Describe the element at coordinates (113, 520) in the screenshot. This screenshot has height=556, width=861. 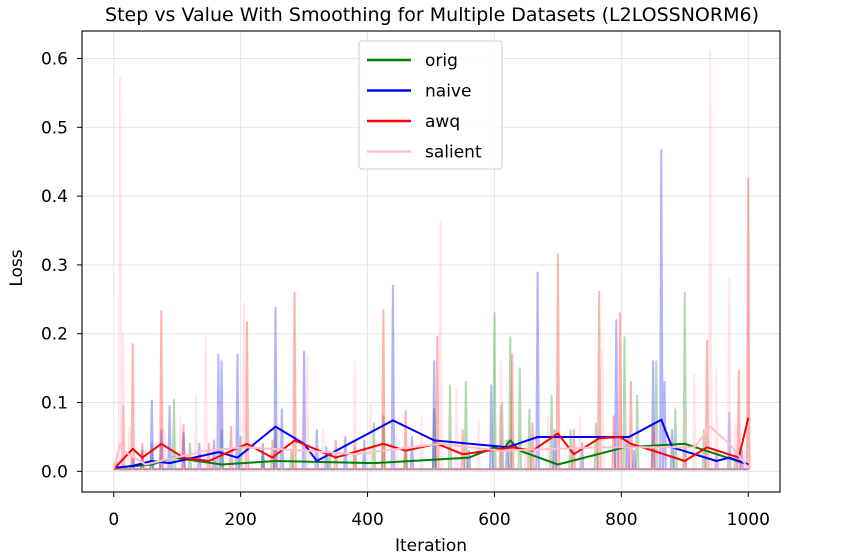
I see `x-tick-label: 0` at that location.